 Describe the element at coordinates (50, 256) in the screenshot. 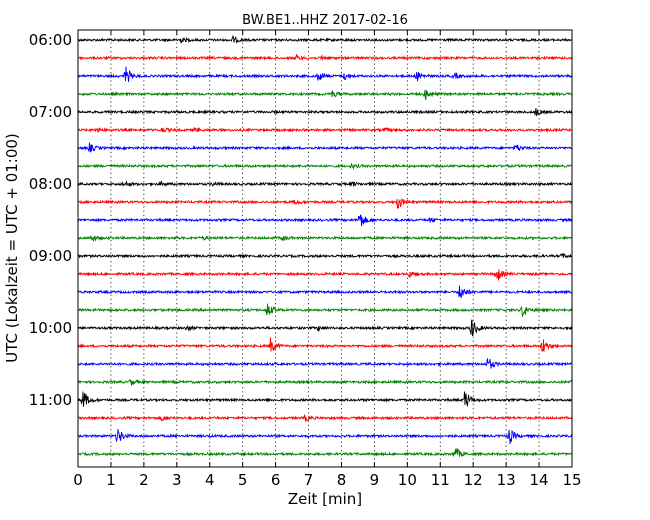

I see `y-tick-label: 09:00` at that location.